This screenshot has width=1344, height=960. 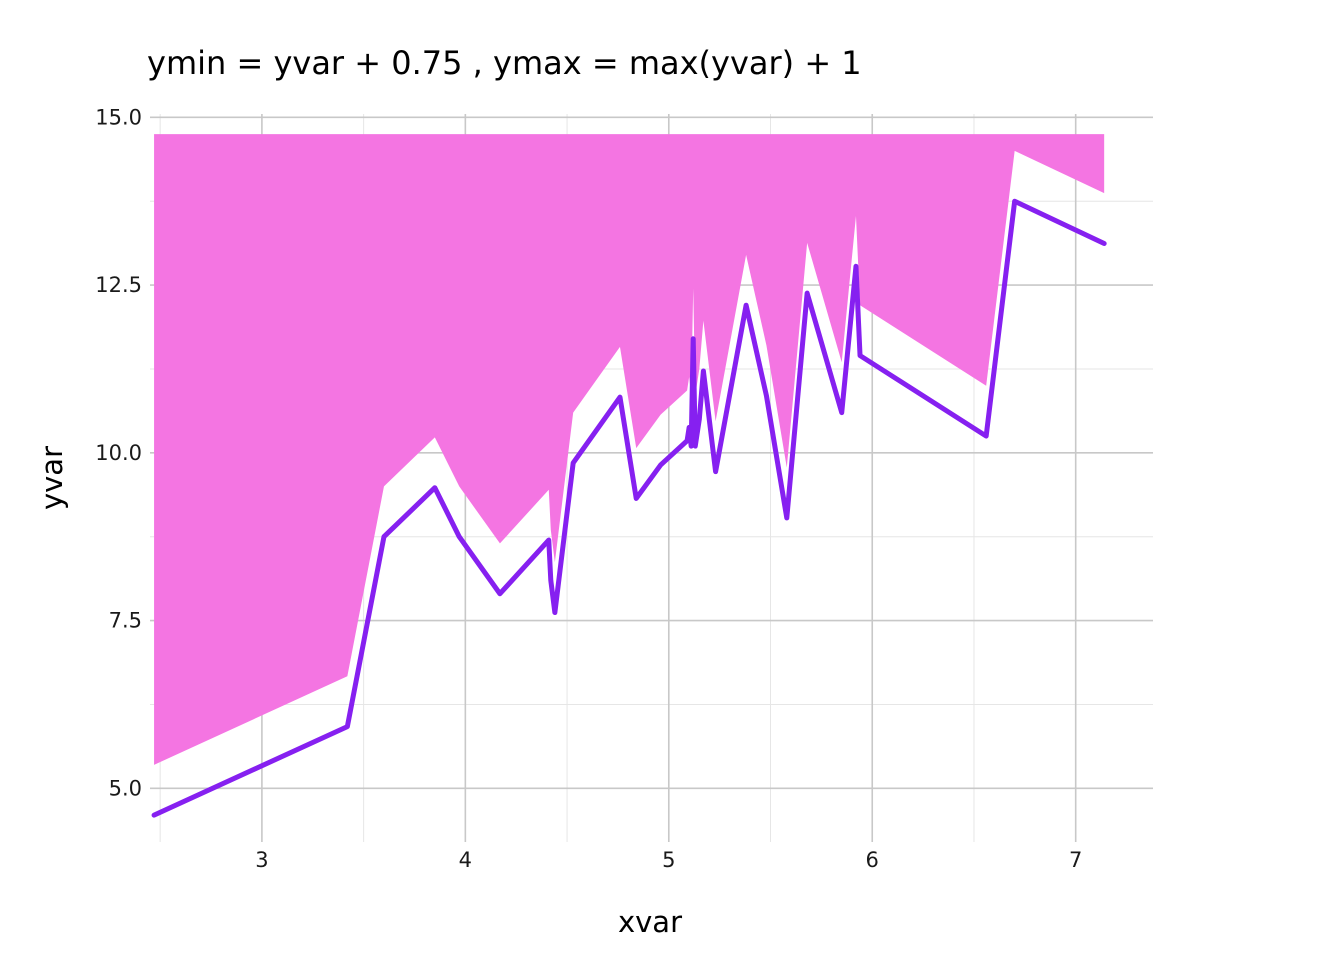 What do you see at coordinates (125, 621) in the screenshot?
I see `y-tick-label: 7.5` at bounding box center [125, 621].